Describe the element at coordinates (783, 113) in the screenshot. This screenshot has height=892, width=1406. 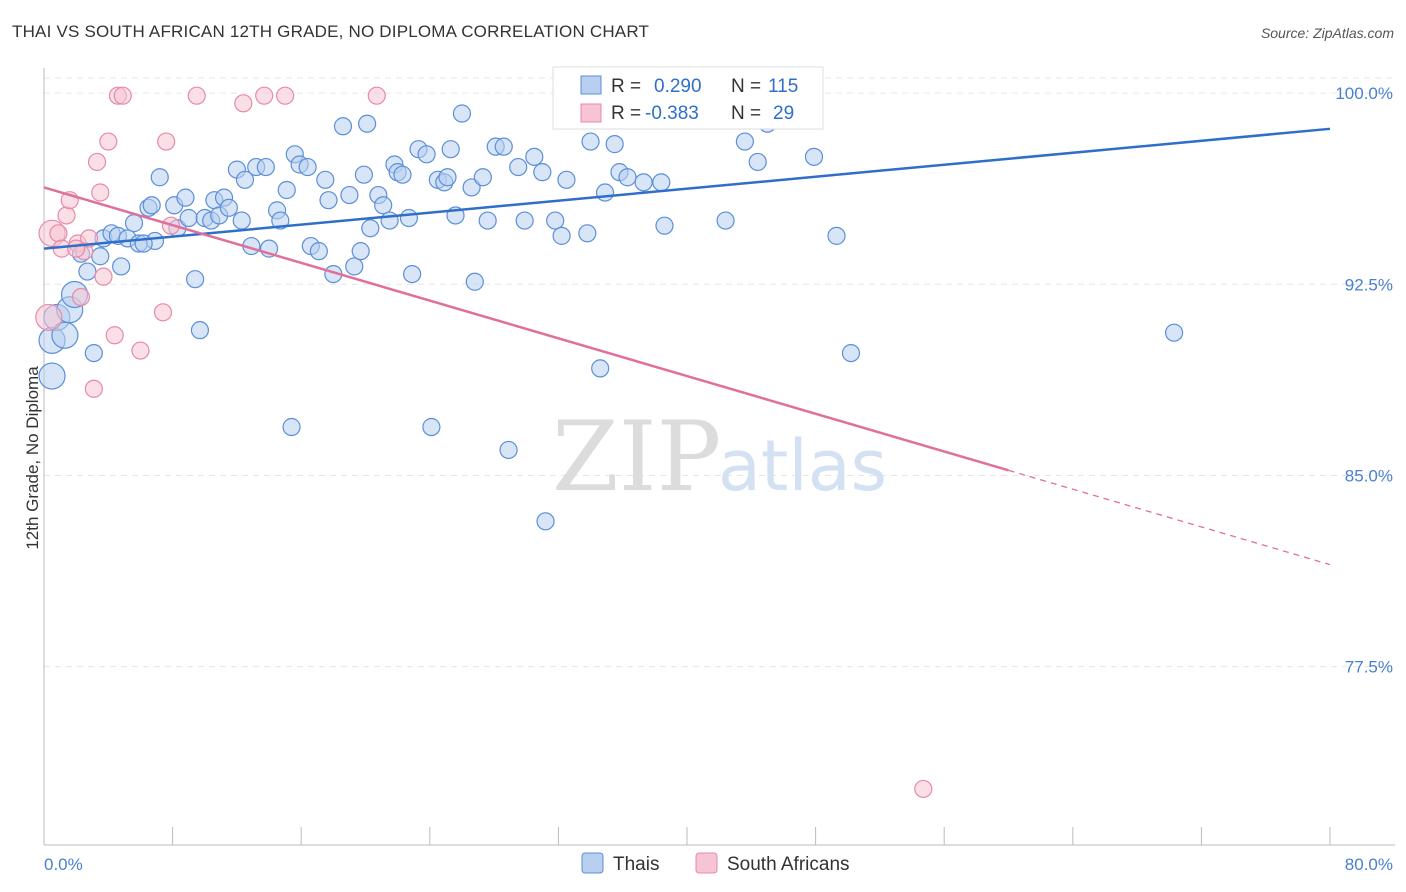
I see `legend-n-value-south-africans: 29` at that location.